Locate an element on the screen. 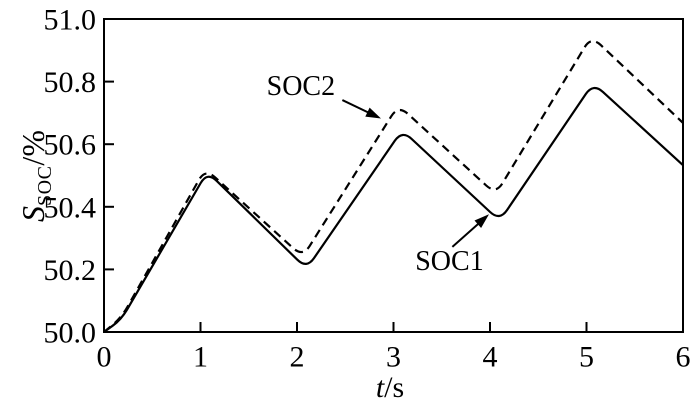  x-tick-label: 4 is located at coordinates (490, 357).